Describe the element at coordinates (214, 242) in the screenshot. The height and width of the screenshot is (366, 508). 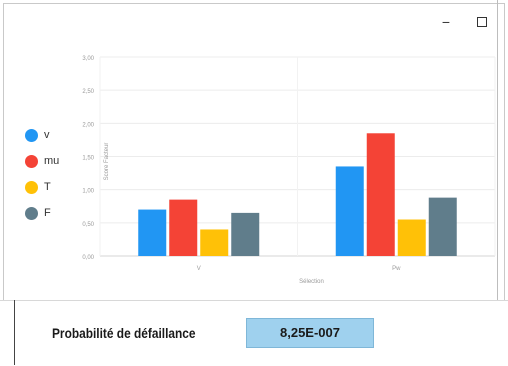
I see `bar-t-v` at that location.